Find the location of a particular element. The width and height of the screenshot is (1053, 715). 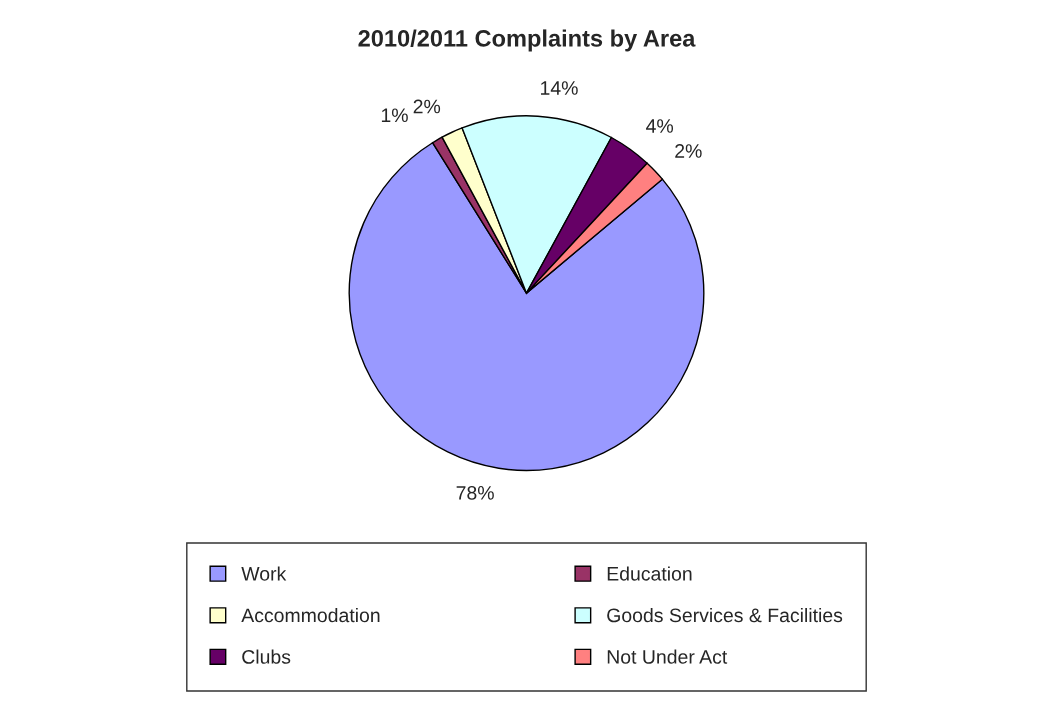

data-label: 4% is located at coordinates (660, 126).